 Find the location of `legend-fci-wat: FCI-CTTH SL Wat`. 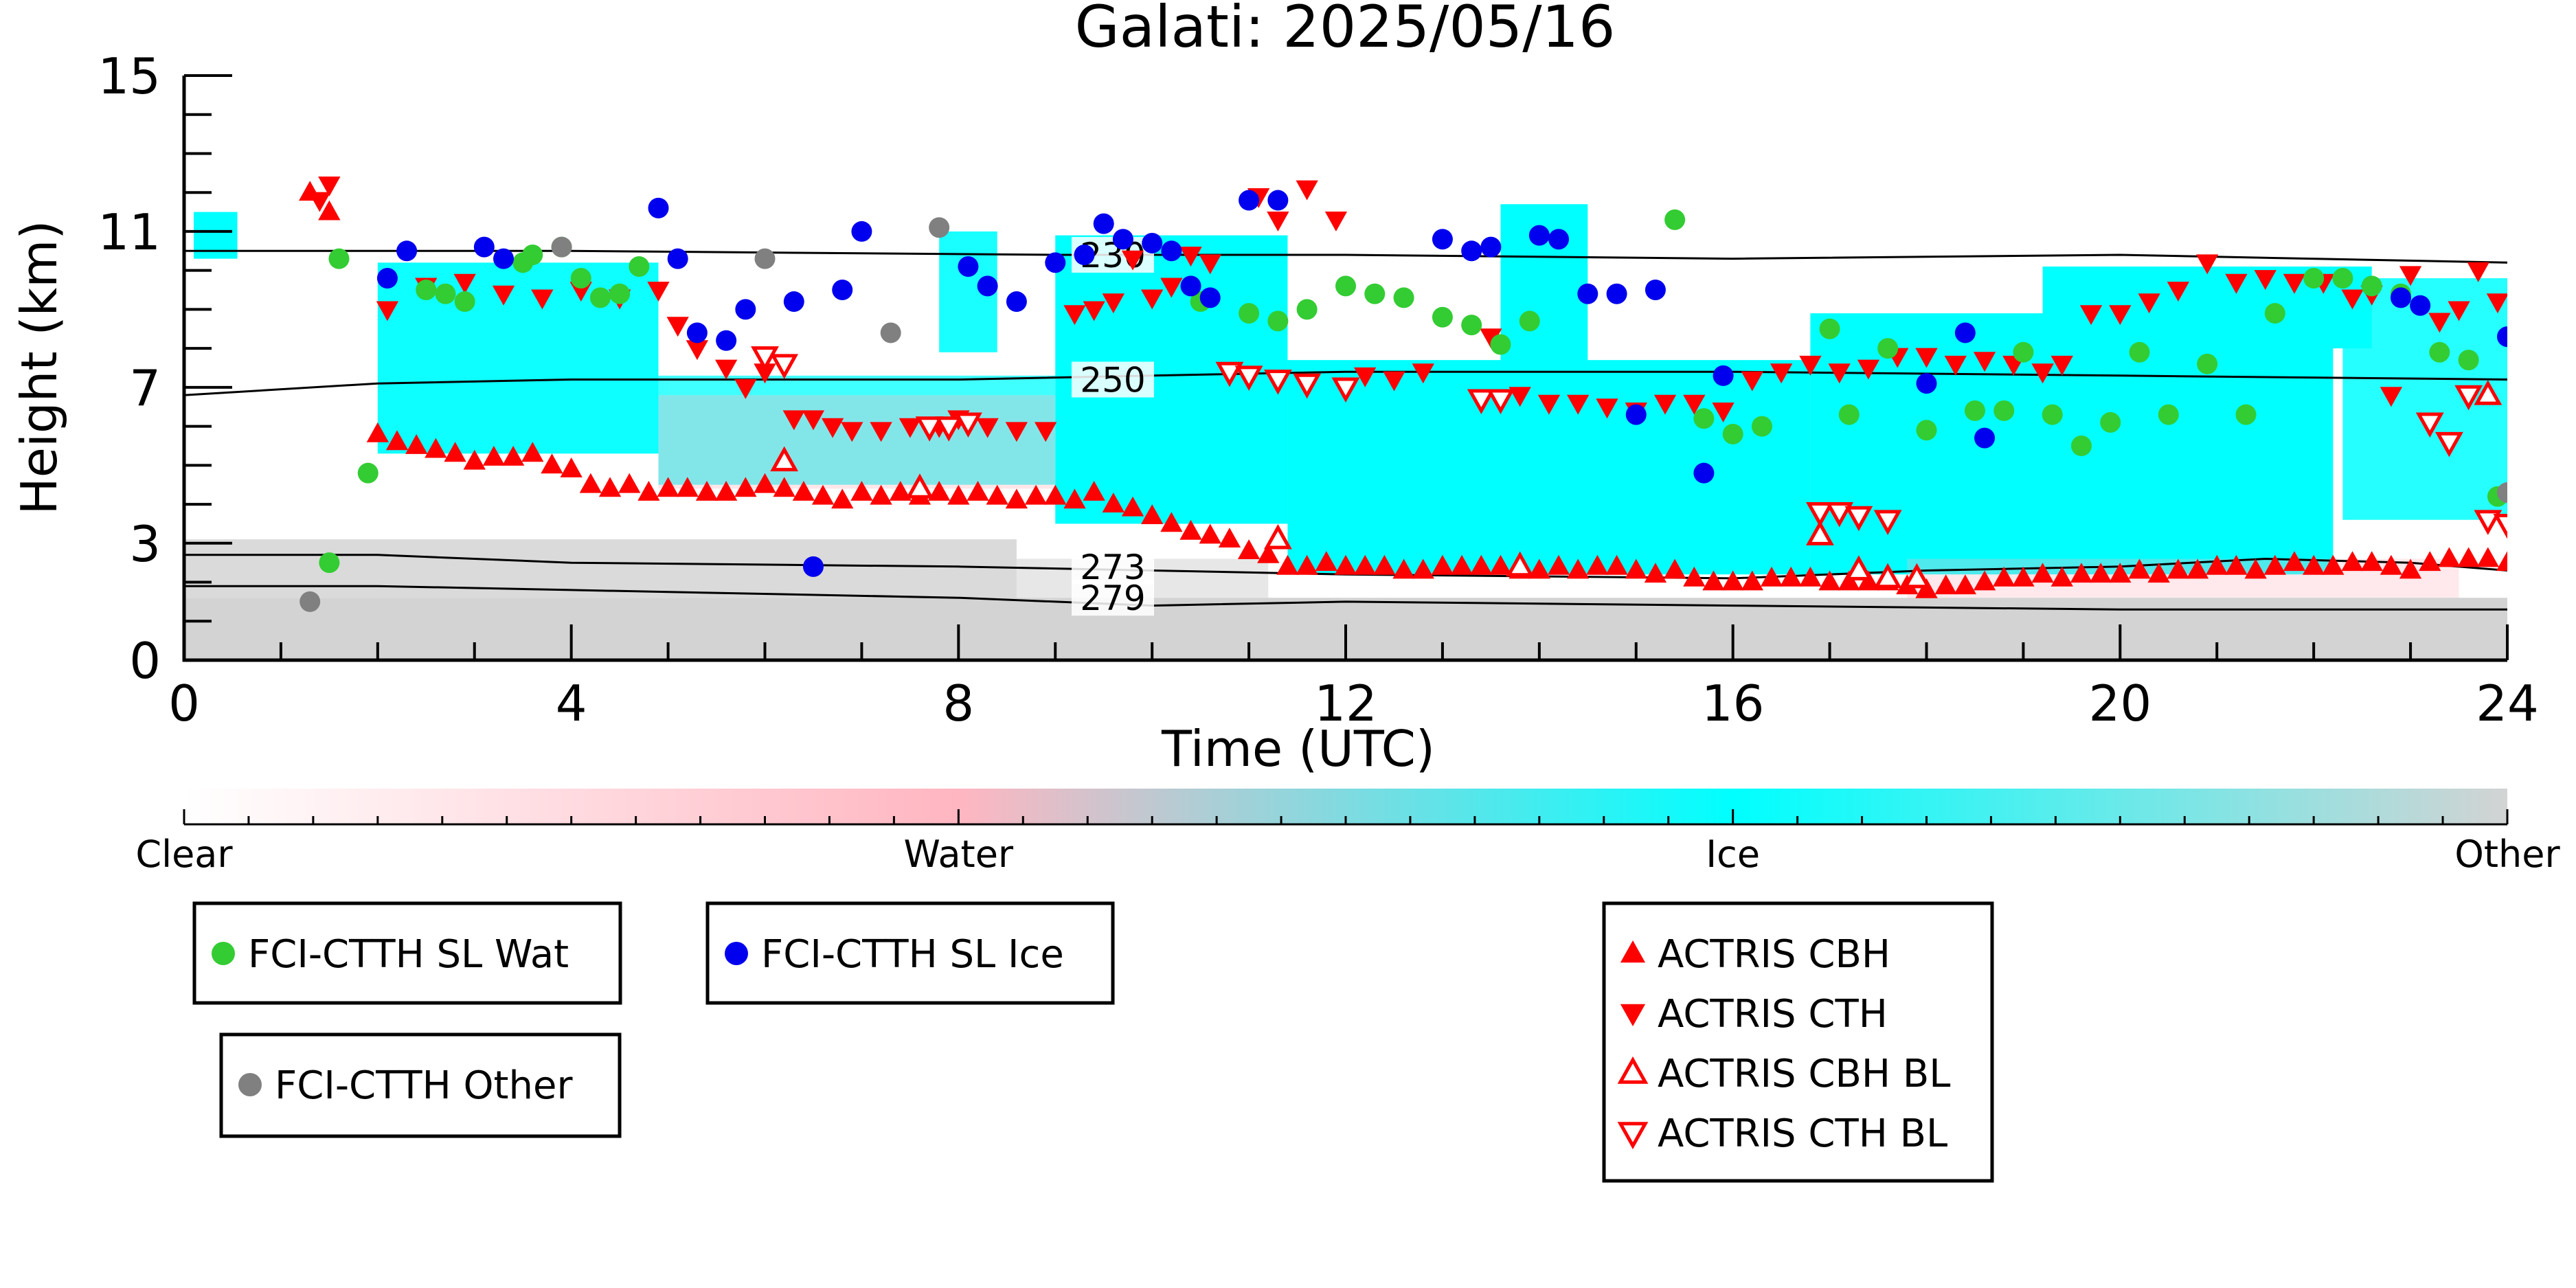

legend-fci-wat: FCI-CTTH SL Wat is located at coordinates (407, 953).